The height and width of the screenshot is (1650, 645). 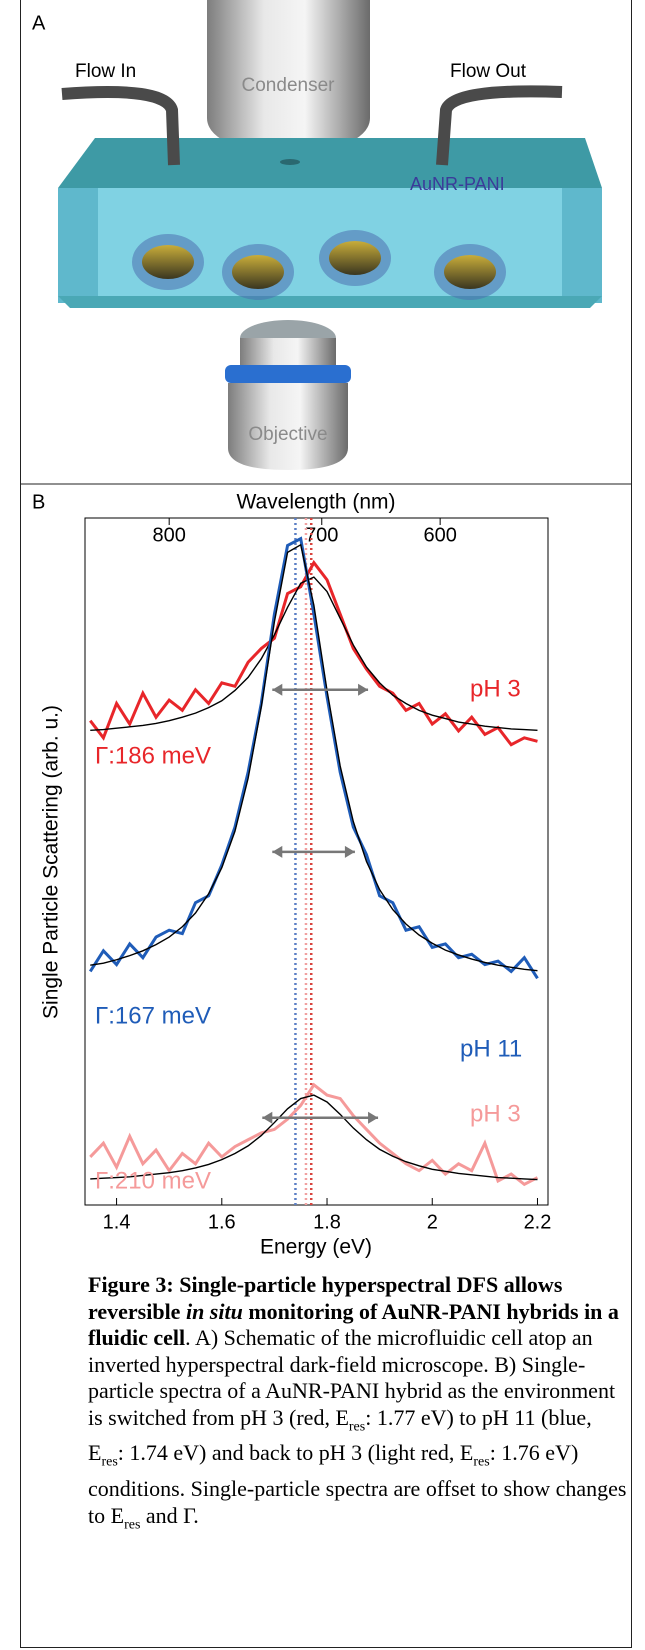 I want to click on cell-top, so click(x=330, y=163).